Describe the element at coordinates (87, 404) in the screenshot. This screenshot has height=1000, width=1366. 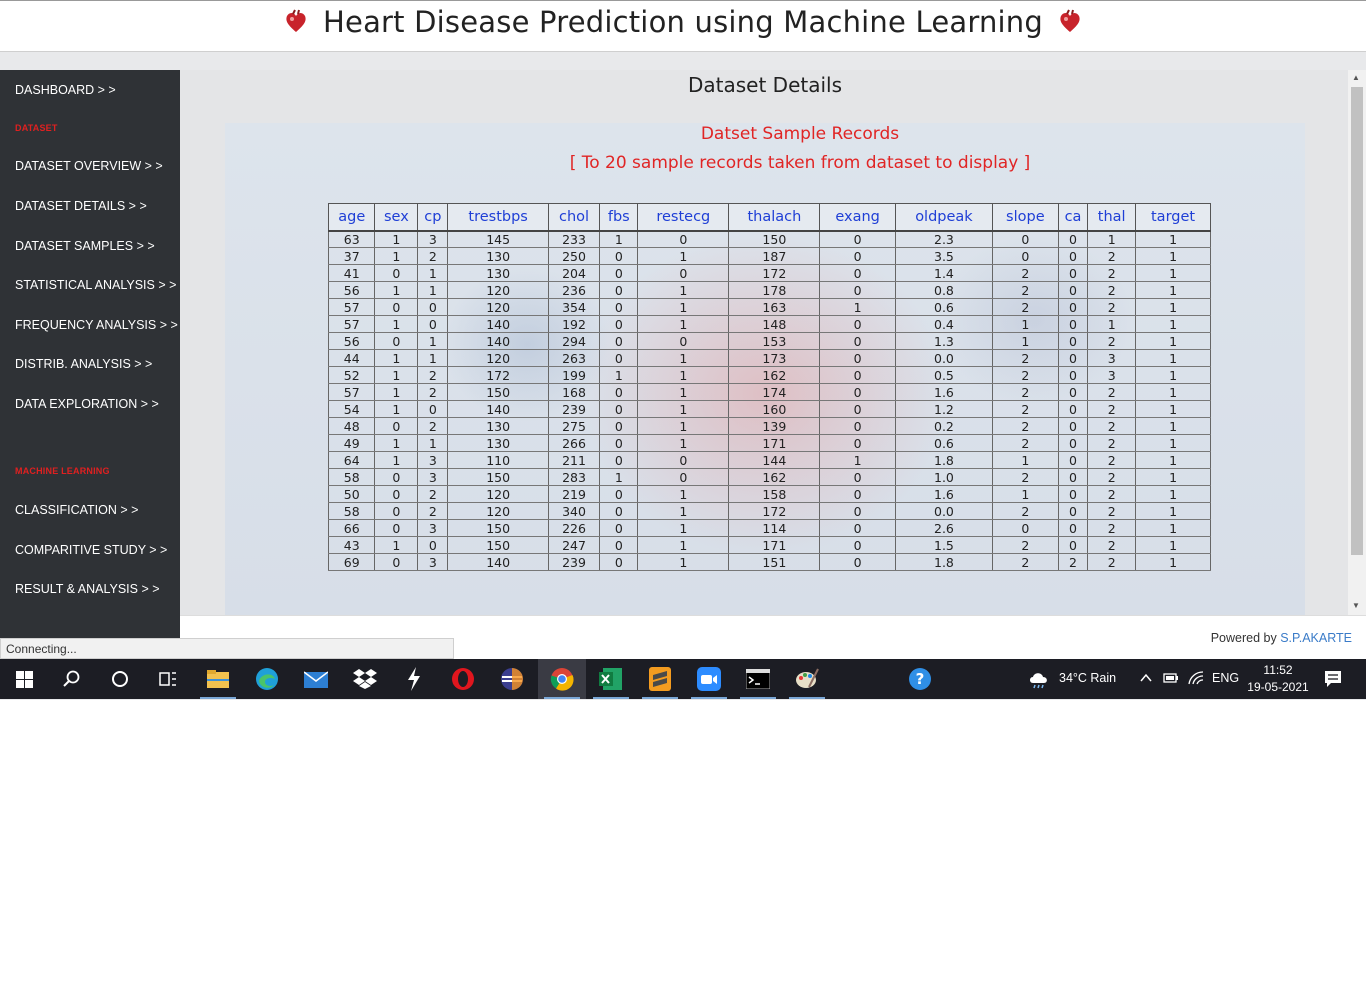
I see `sidebar-item-data-exploration: DATA EXPLORATION > >` at that location.